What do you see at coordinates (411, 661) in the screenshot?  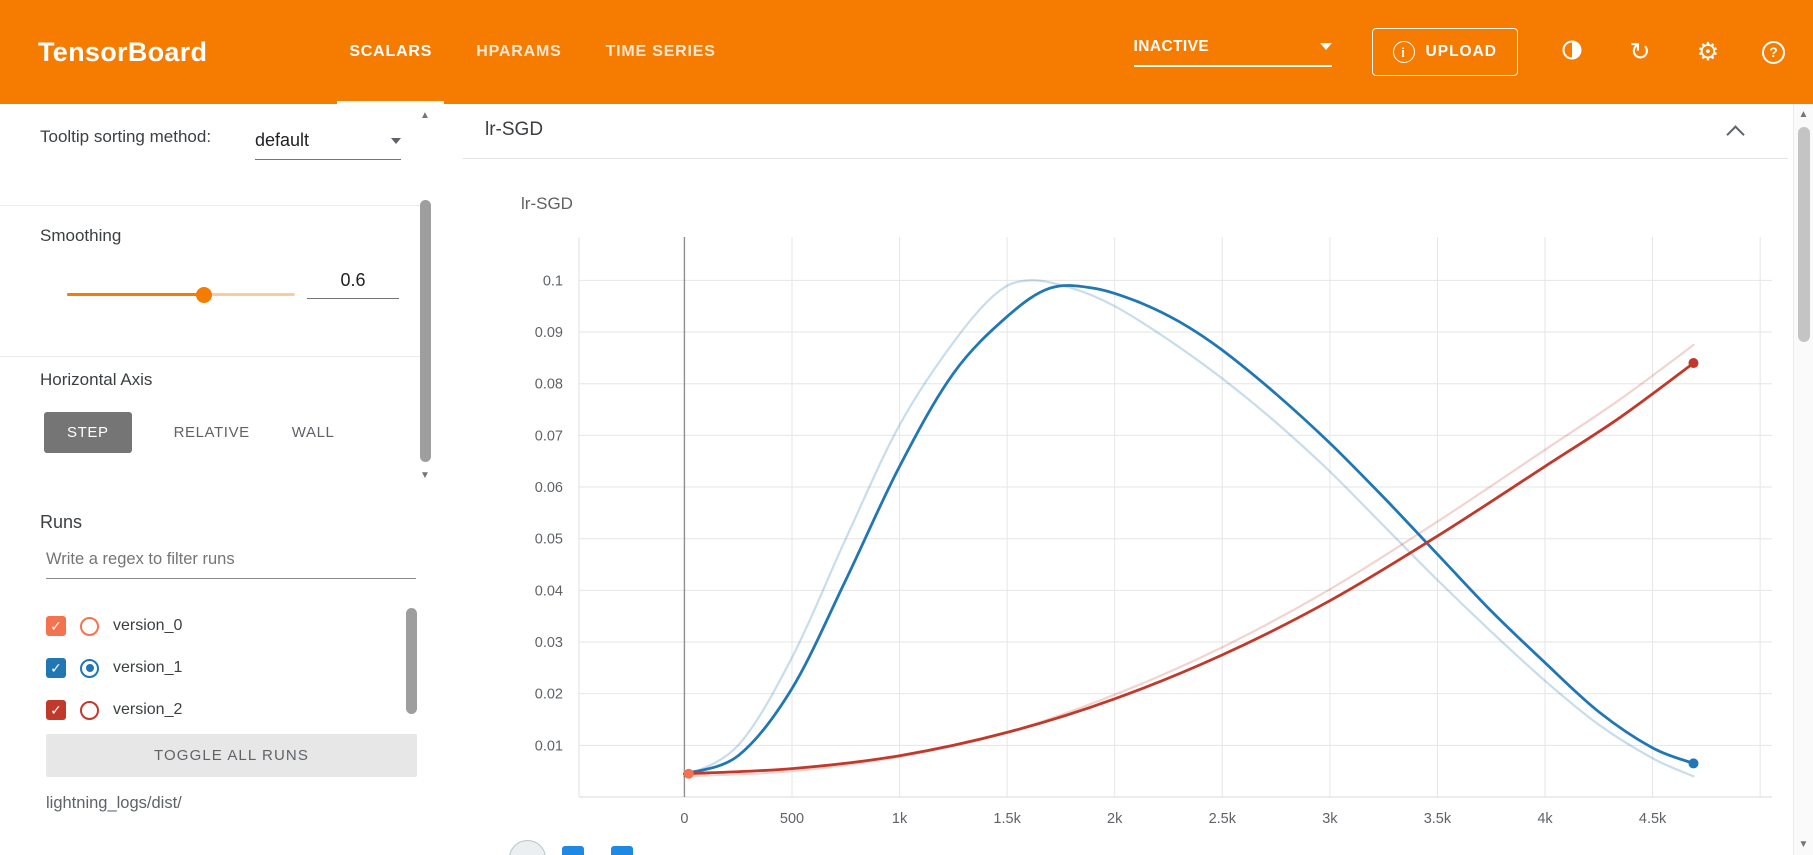 I see `runs-scrollbar-thumb` at bounding box center [411, 661].